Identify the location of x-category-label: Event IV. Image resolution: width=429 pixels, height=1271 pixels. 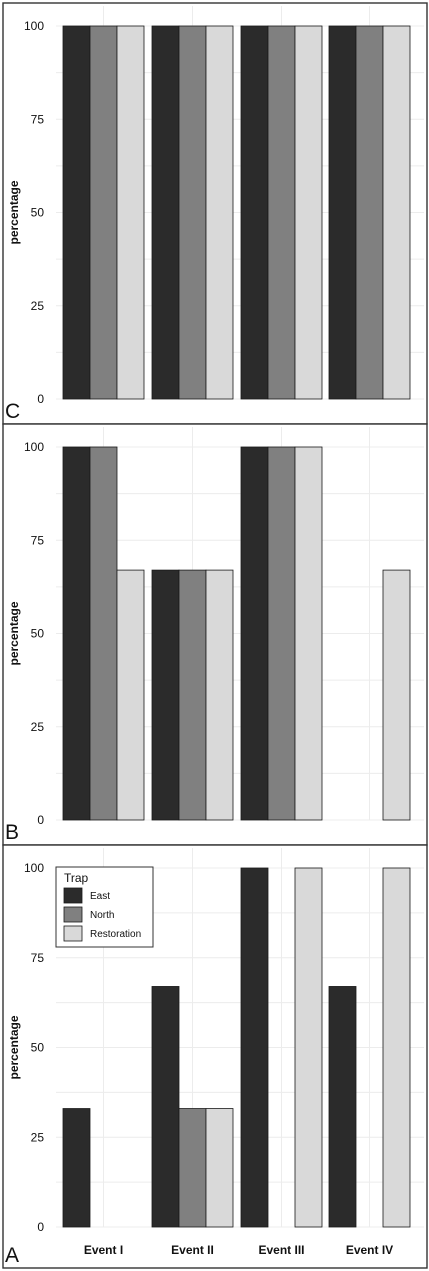
(369, 1250).